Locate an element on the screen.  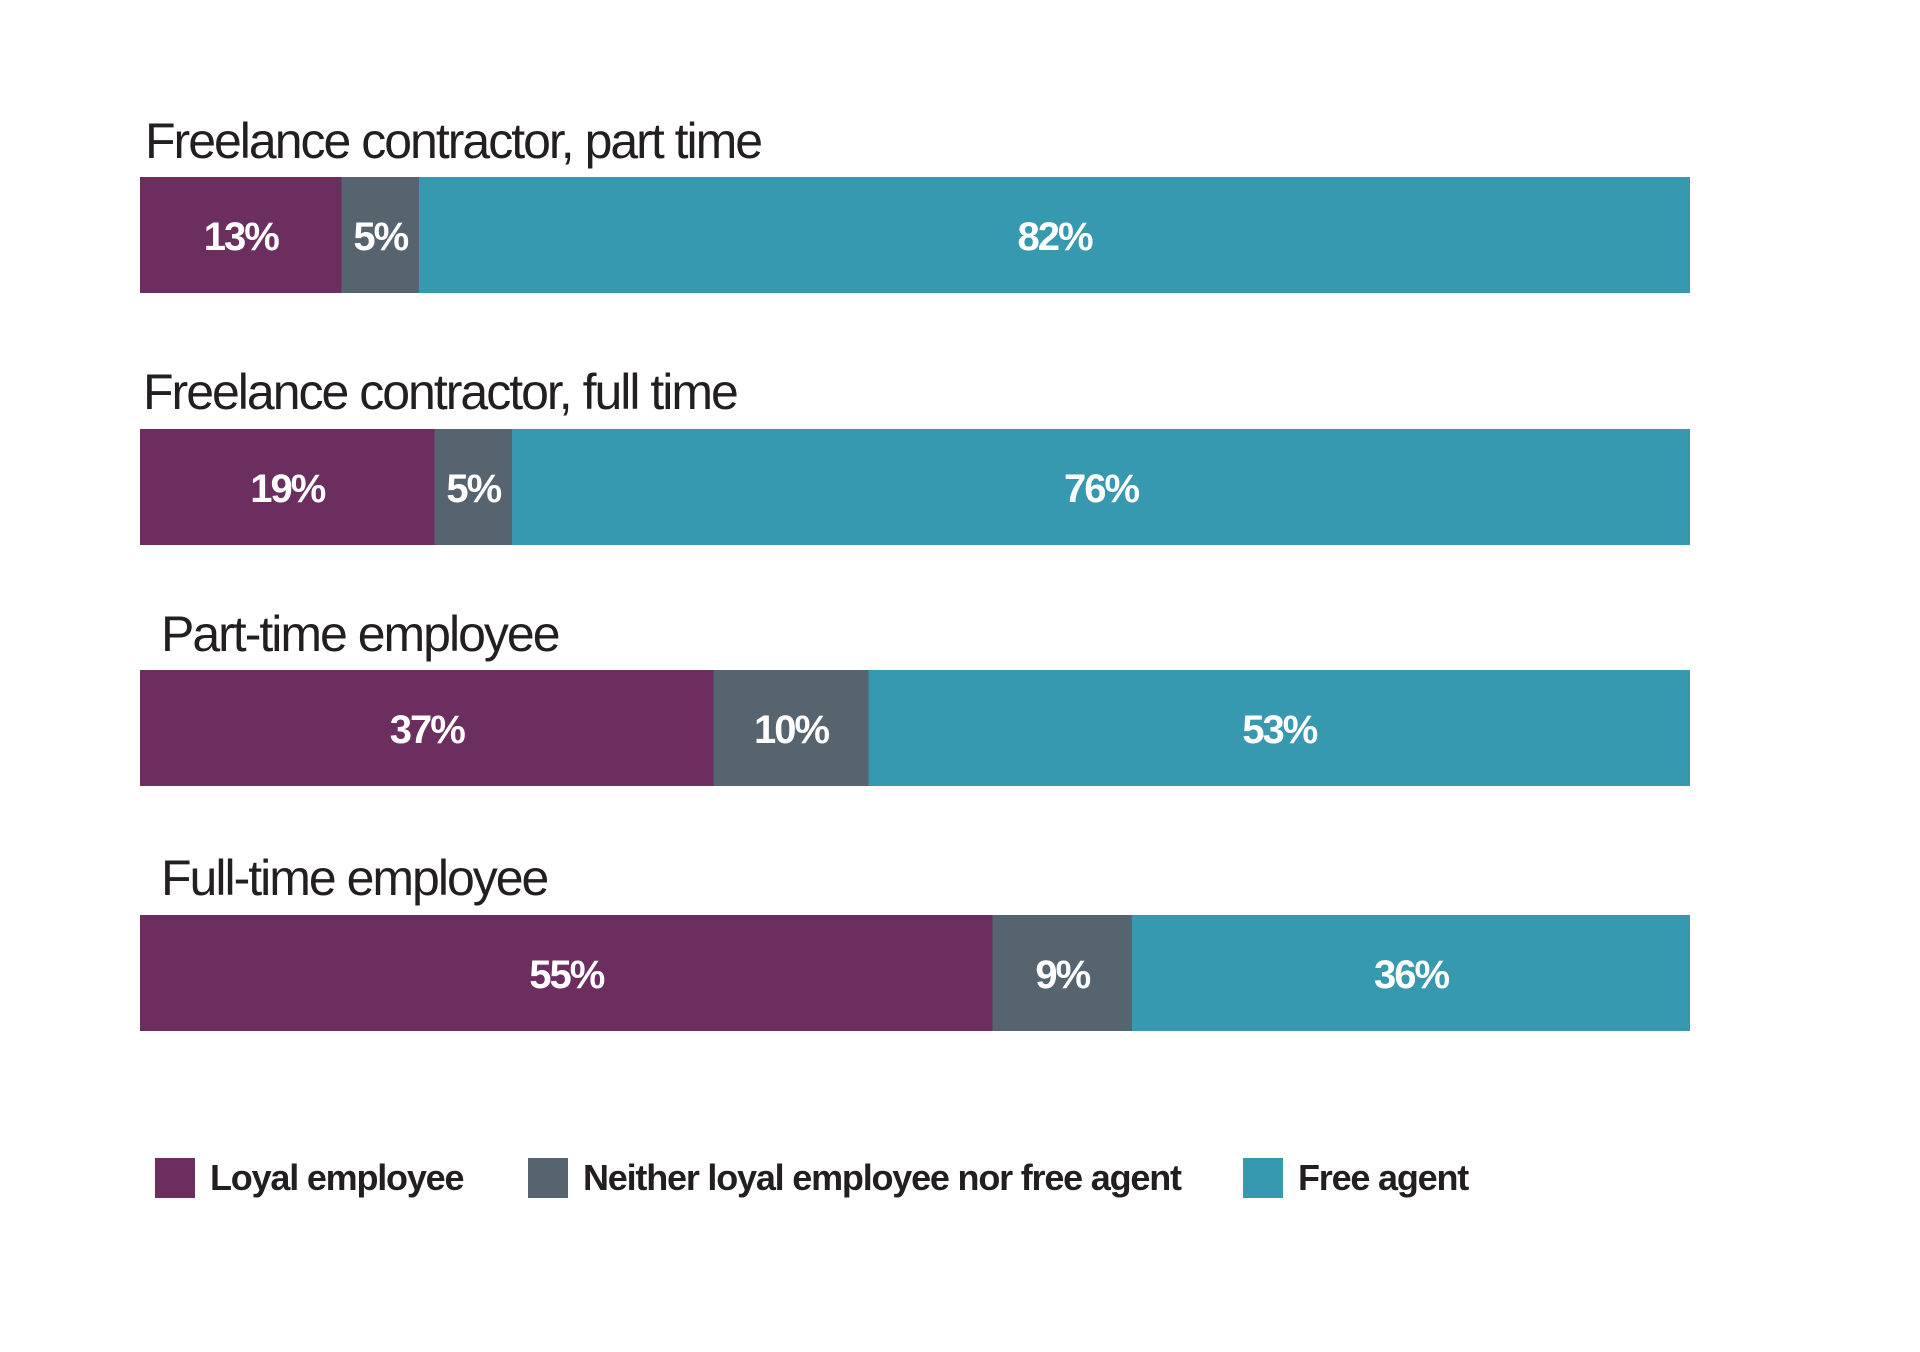
legend-label: Neither loyal employee nor free agent is located at coordinates (882, 1177).